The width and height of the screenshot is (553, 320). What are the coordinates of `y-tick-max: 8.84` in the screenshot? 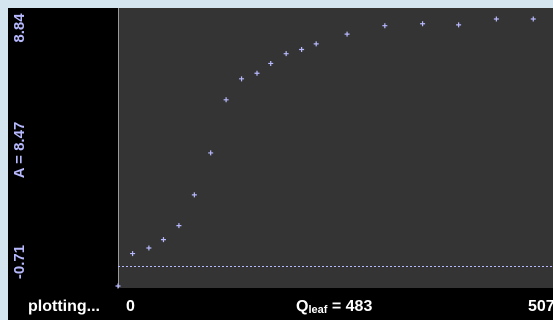 It's located at (19, 28).